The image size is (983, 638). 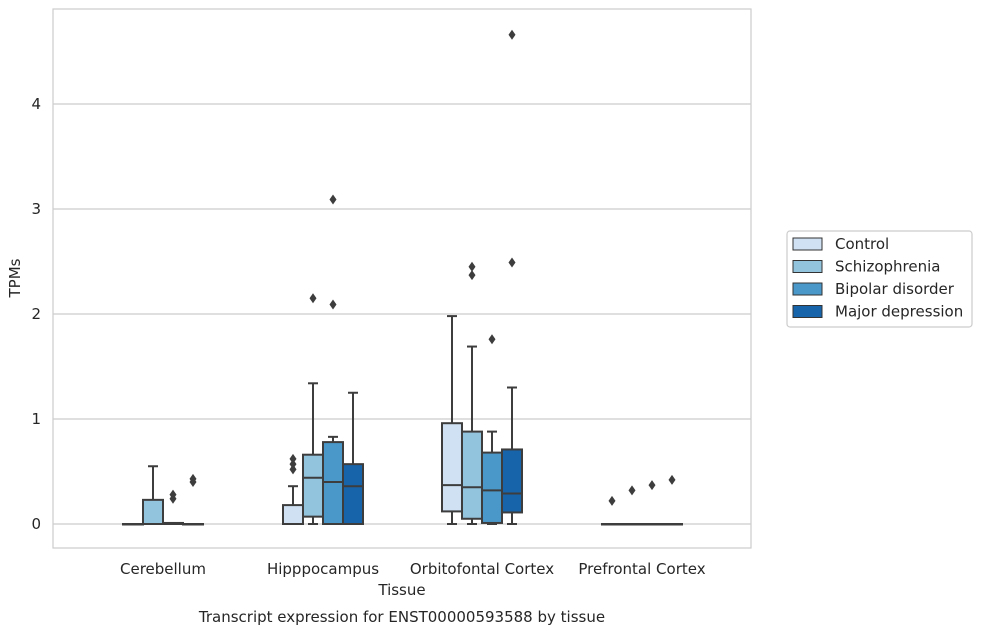 I want to click on legend-item: Schizophrenia, so click(x=866, y=267).